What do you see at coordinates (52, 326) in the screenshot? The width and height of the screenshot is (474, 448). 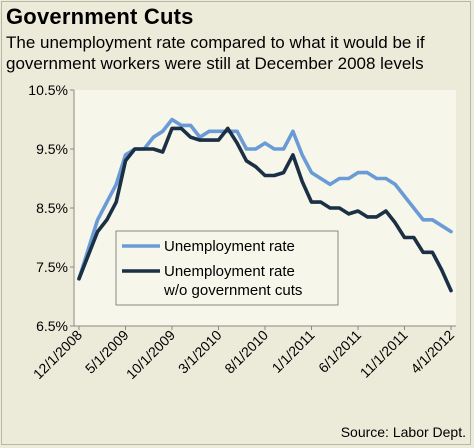 I see `y-tick-label: 6.5%` at bounding box center [52, 326].